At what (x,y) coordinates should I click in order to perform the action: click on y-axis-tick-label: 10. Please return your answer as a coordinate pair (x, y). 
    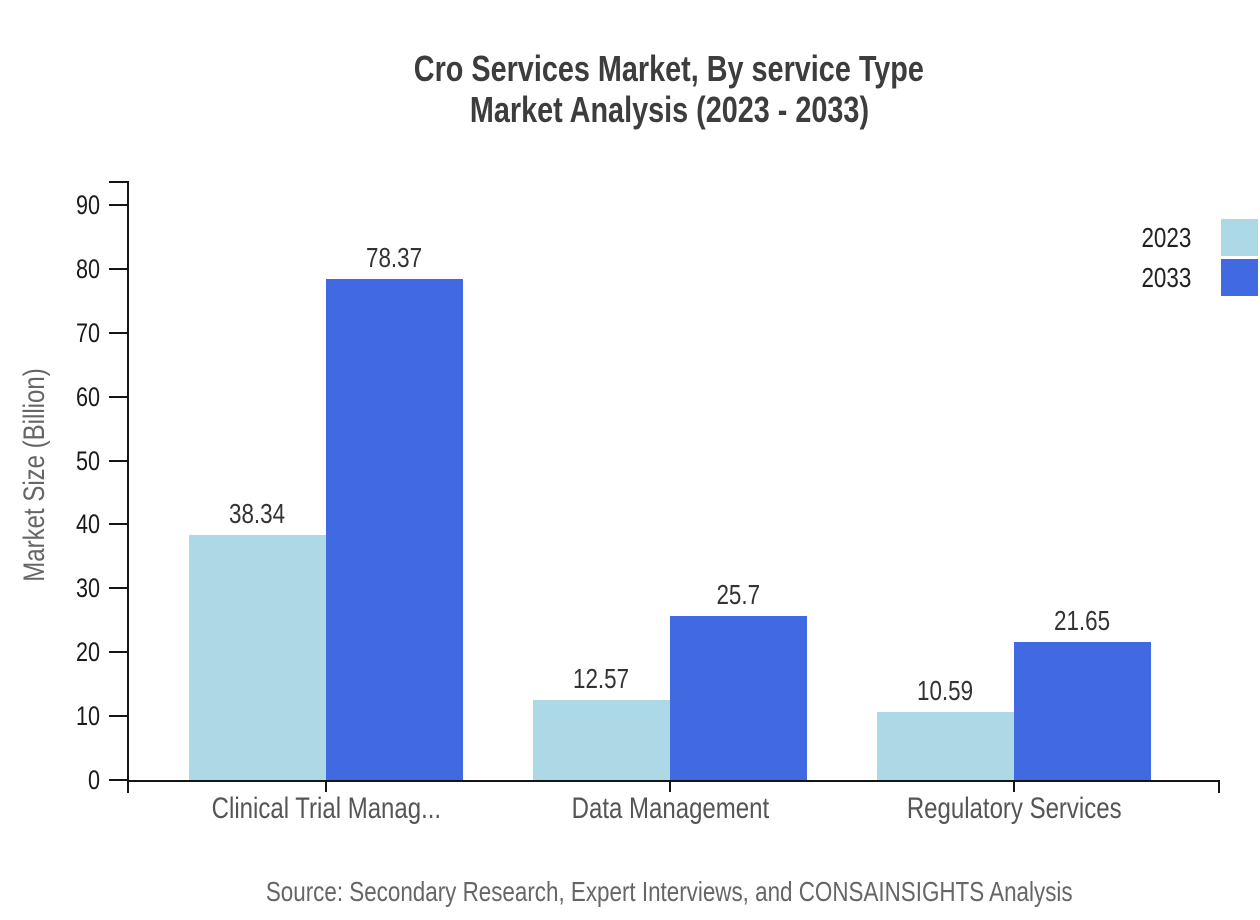
    Looking at the image, I should click on (87, 716).